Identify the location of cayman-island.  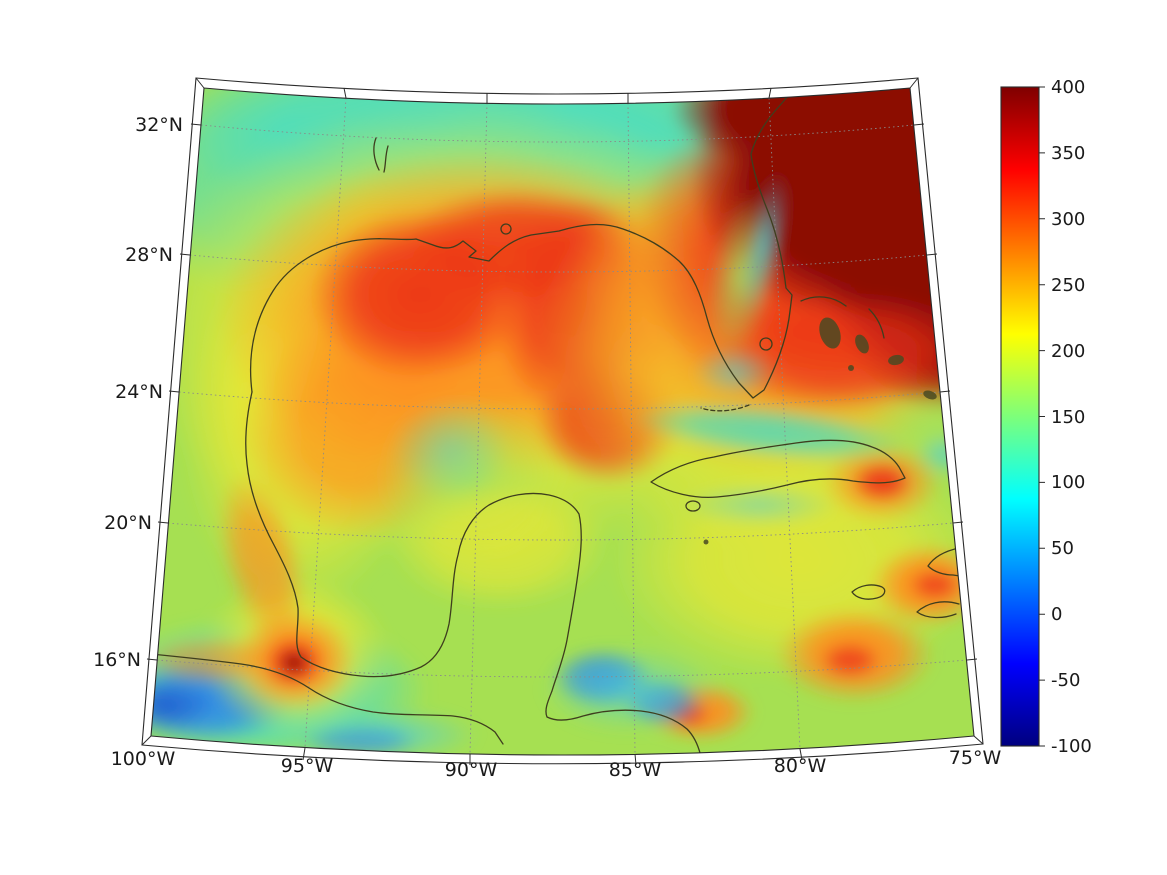
(706, 542).